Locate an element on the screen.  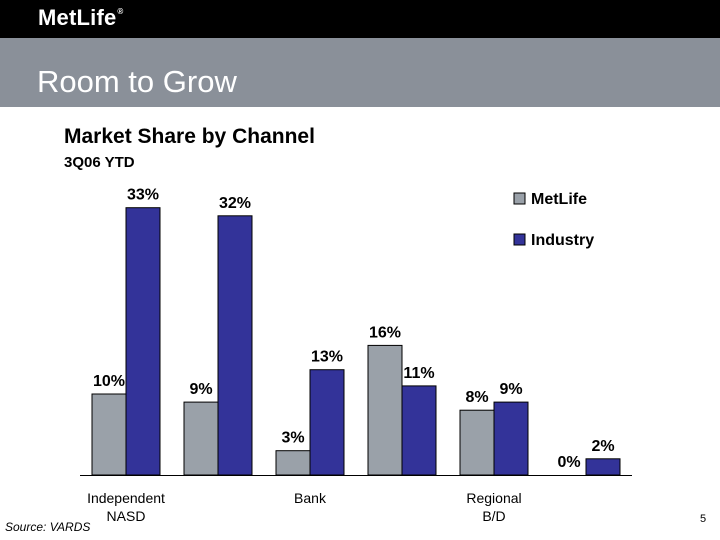
category-label: NASD is located at coordinates (126, 516).